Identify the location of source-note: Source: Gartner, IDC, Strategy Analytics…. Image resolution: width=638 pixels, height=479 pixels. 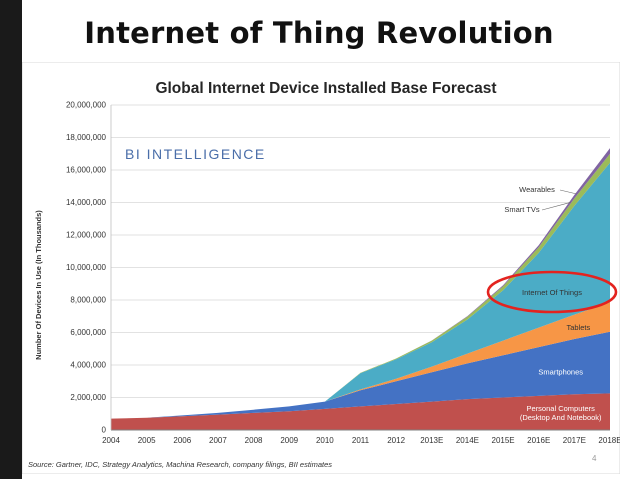
(180, 464).